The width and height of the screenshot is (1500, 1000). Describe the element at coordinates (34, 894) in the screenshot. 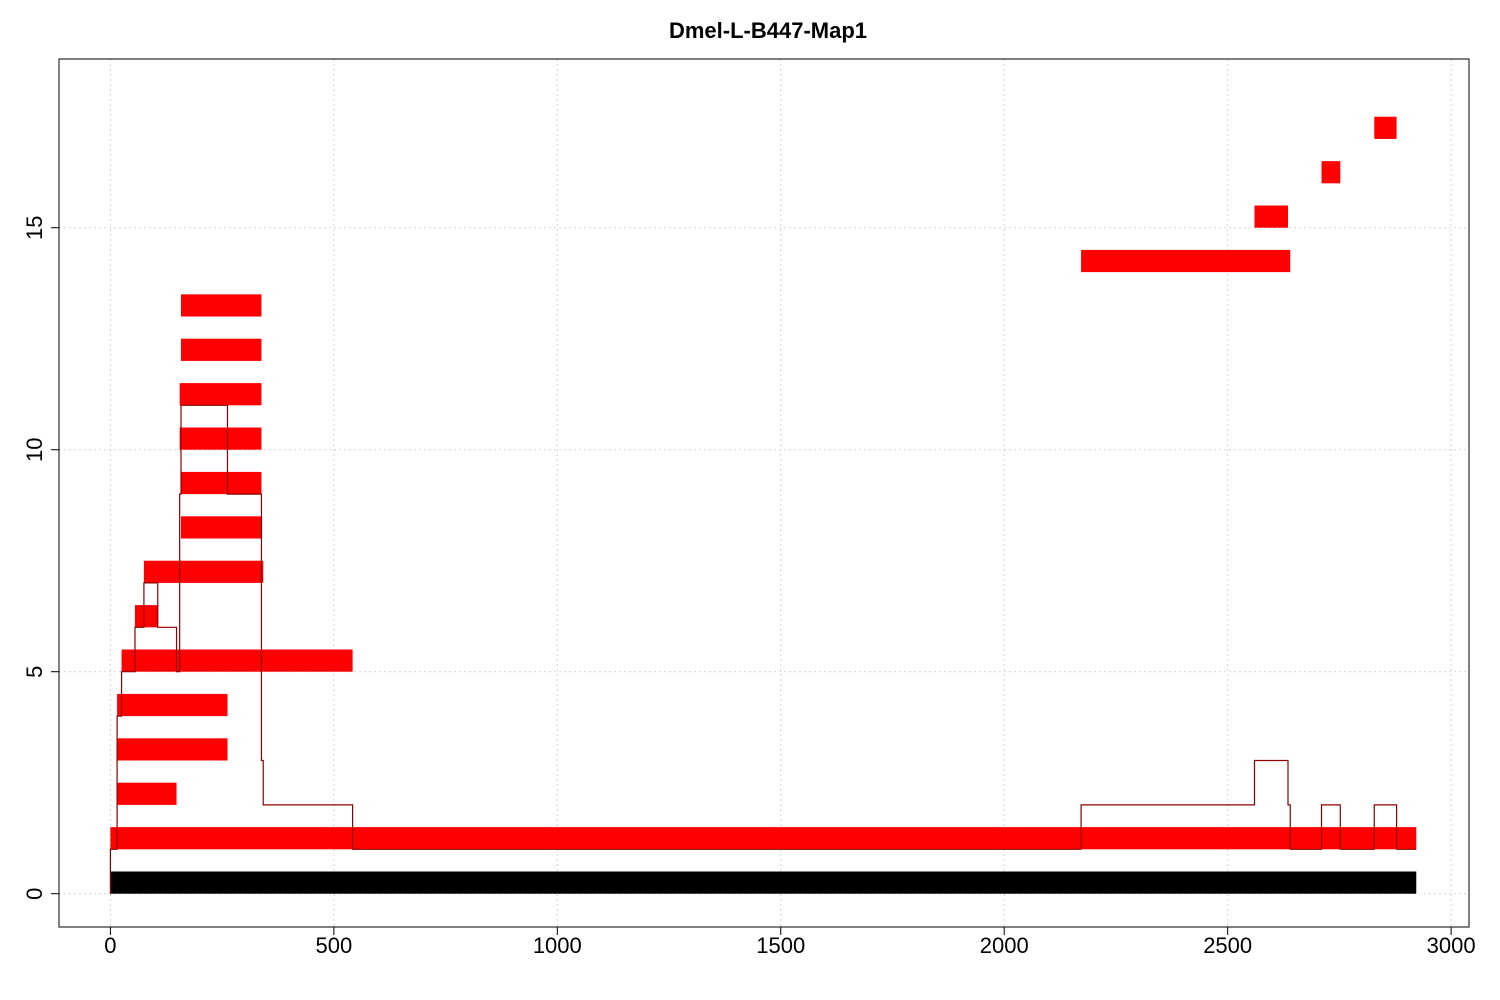

I see `y-tick-label: 0` at that location.